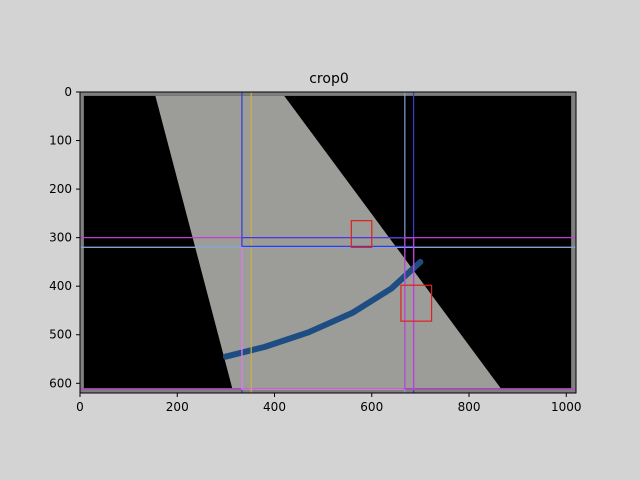 This screenshot has width=640, height=480. I want to click on x-axis: 0 200 400 600 800 1000, so click(329, 403).